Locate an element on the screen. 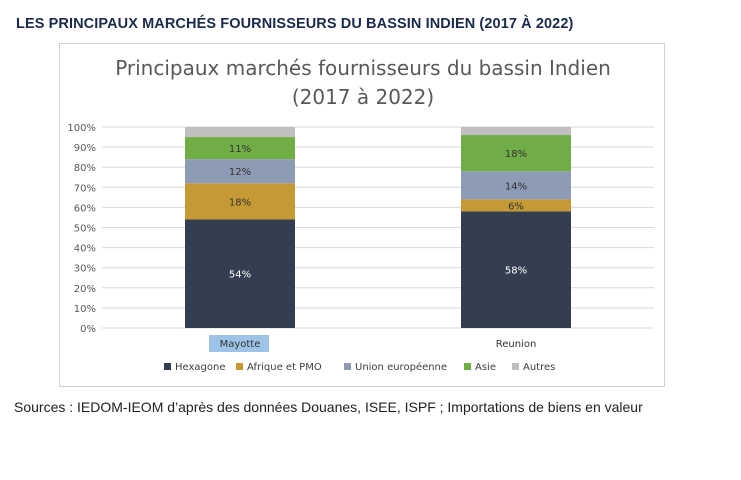 Image resolution: width=741 pixels, height=480 pixels. data-label: 58% is located at coordinates (516, 271).